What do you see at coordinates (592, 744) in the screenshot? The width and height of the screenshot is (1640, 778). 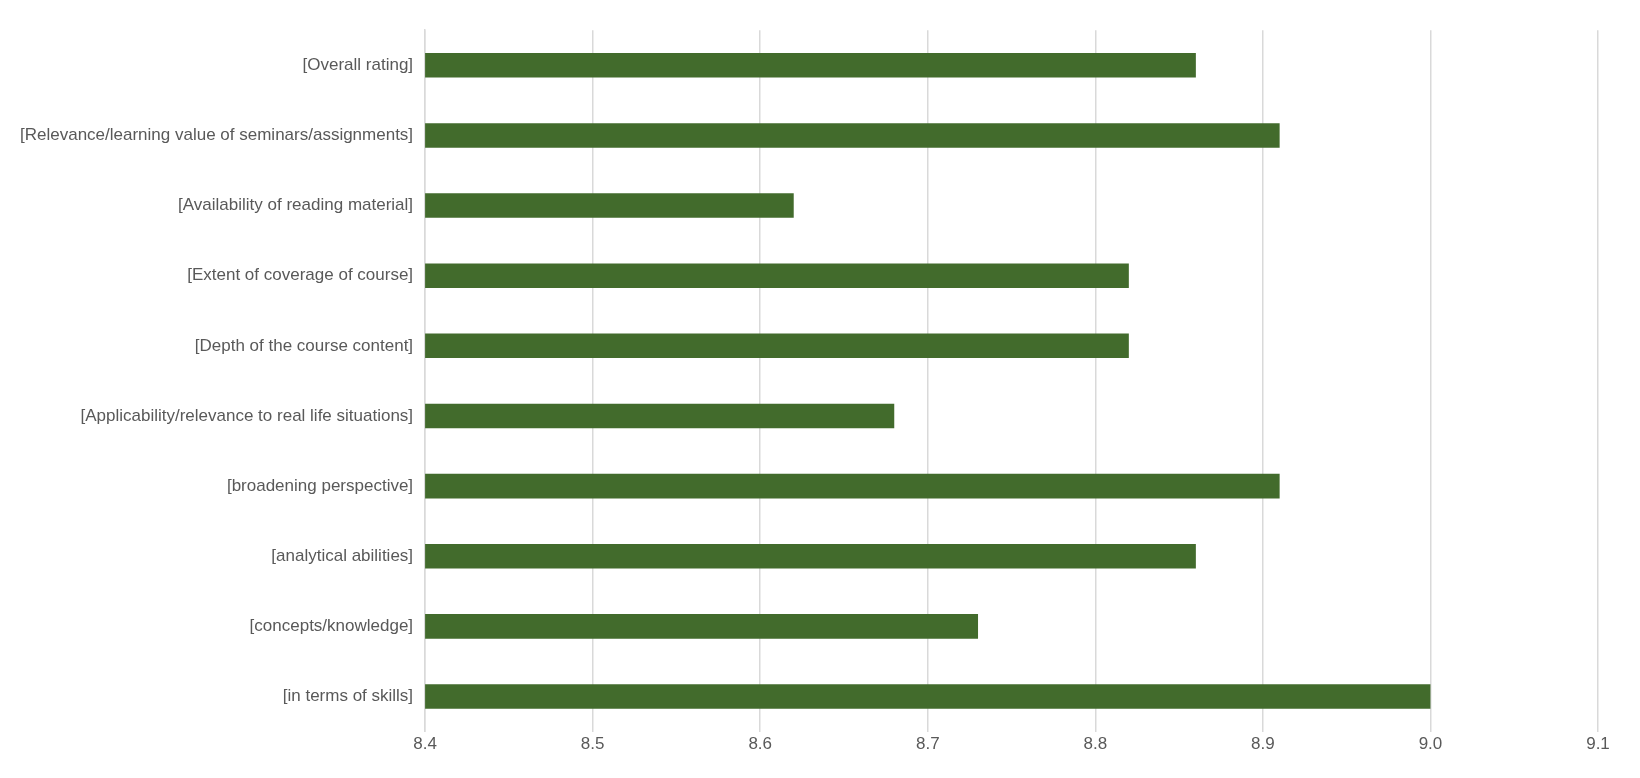 I see `x-tick-label: 8.5` at bounding box center [592, 744].